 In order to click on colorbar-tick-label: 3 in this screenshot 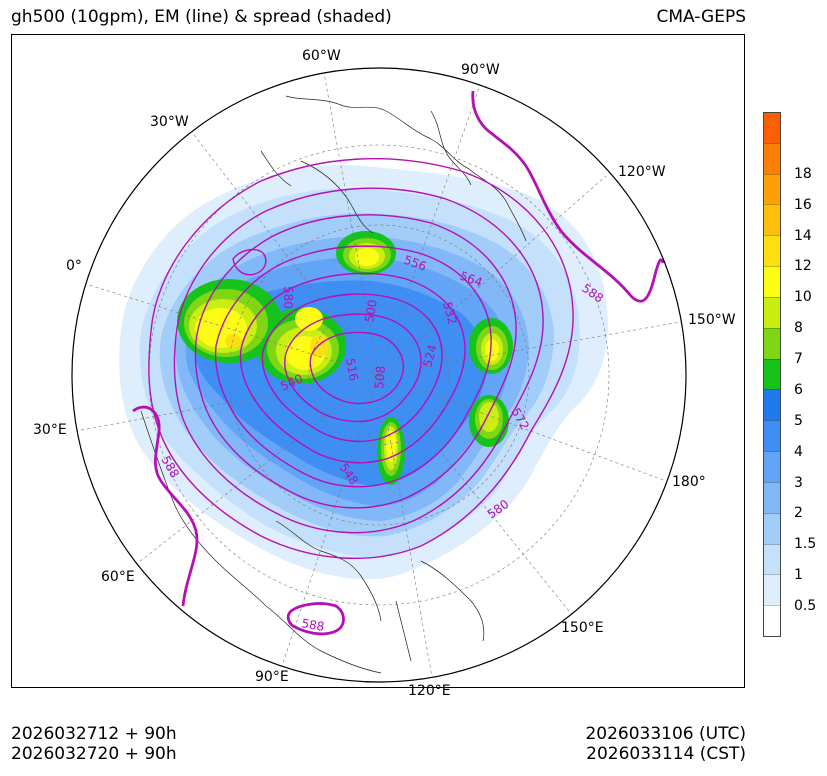, I will do `click(798, 482)`.